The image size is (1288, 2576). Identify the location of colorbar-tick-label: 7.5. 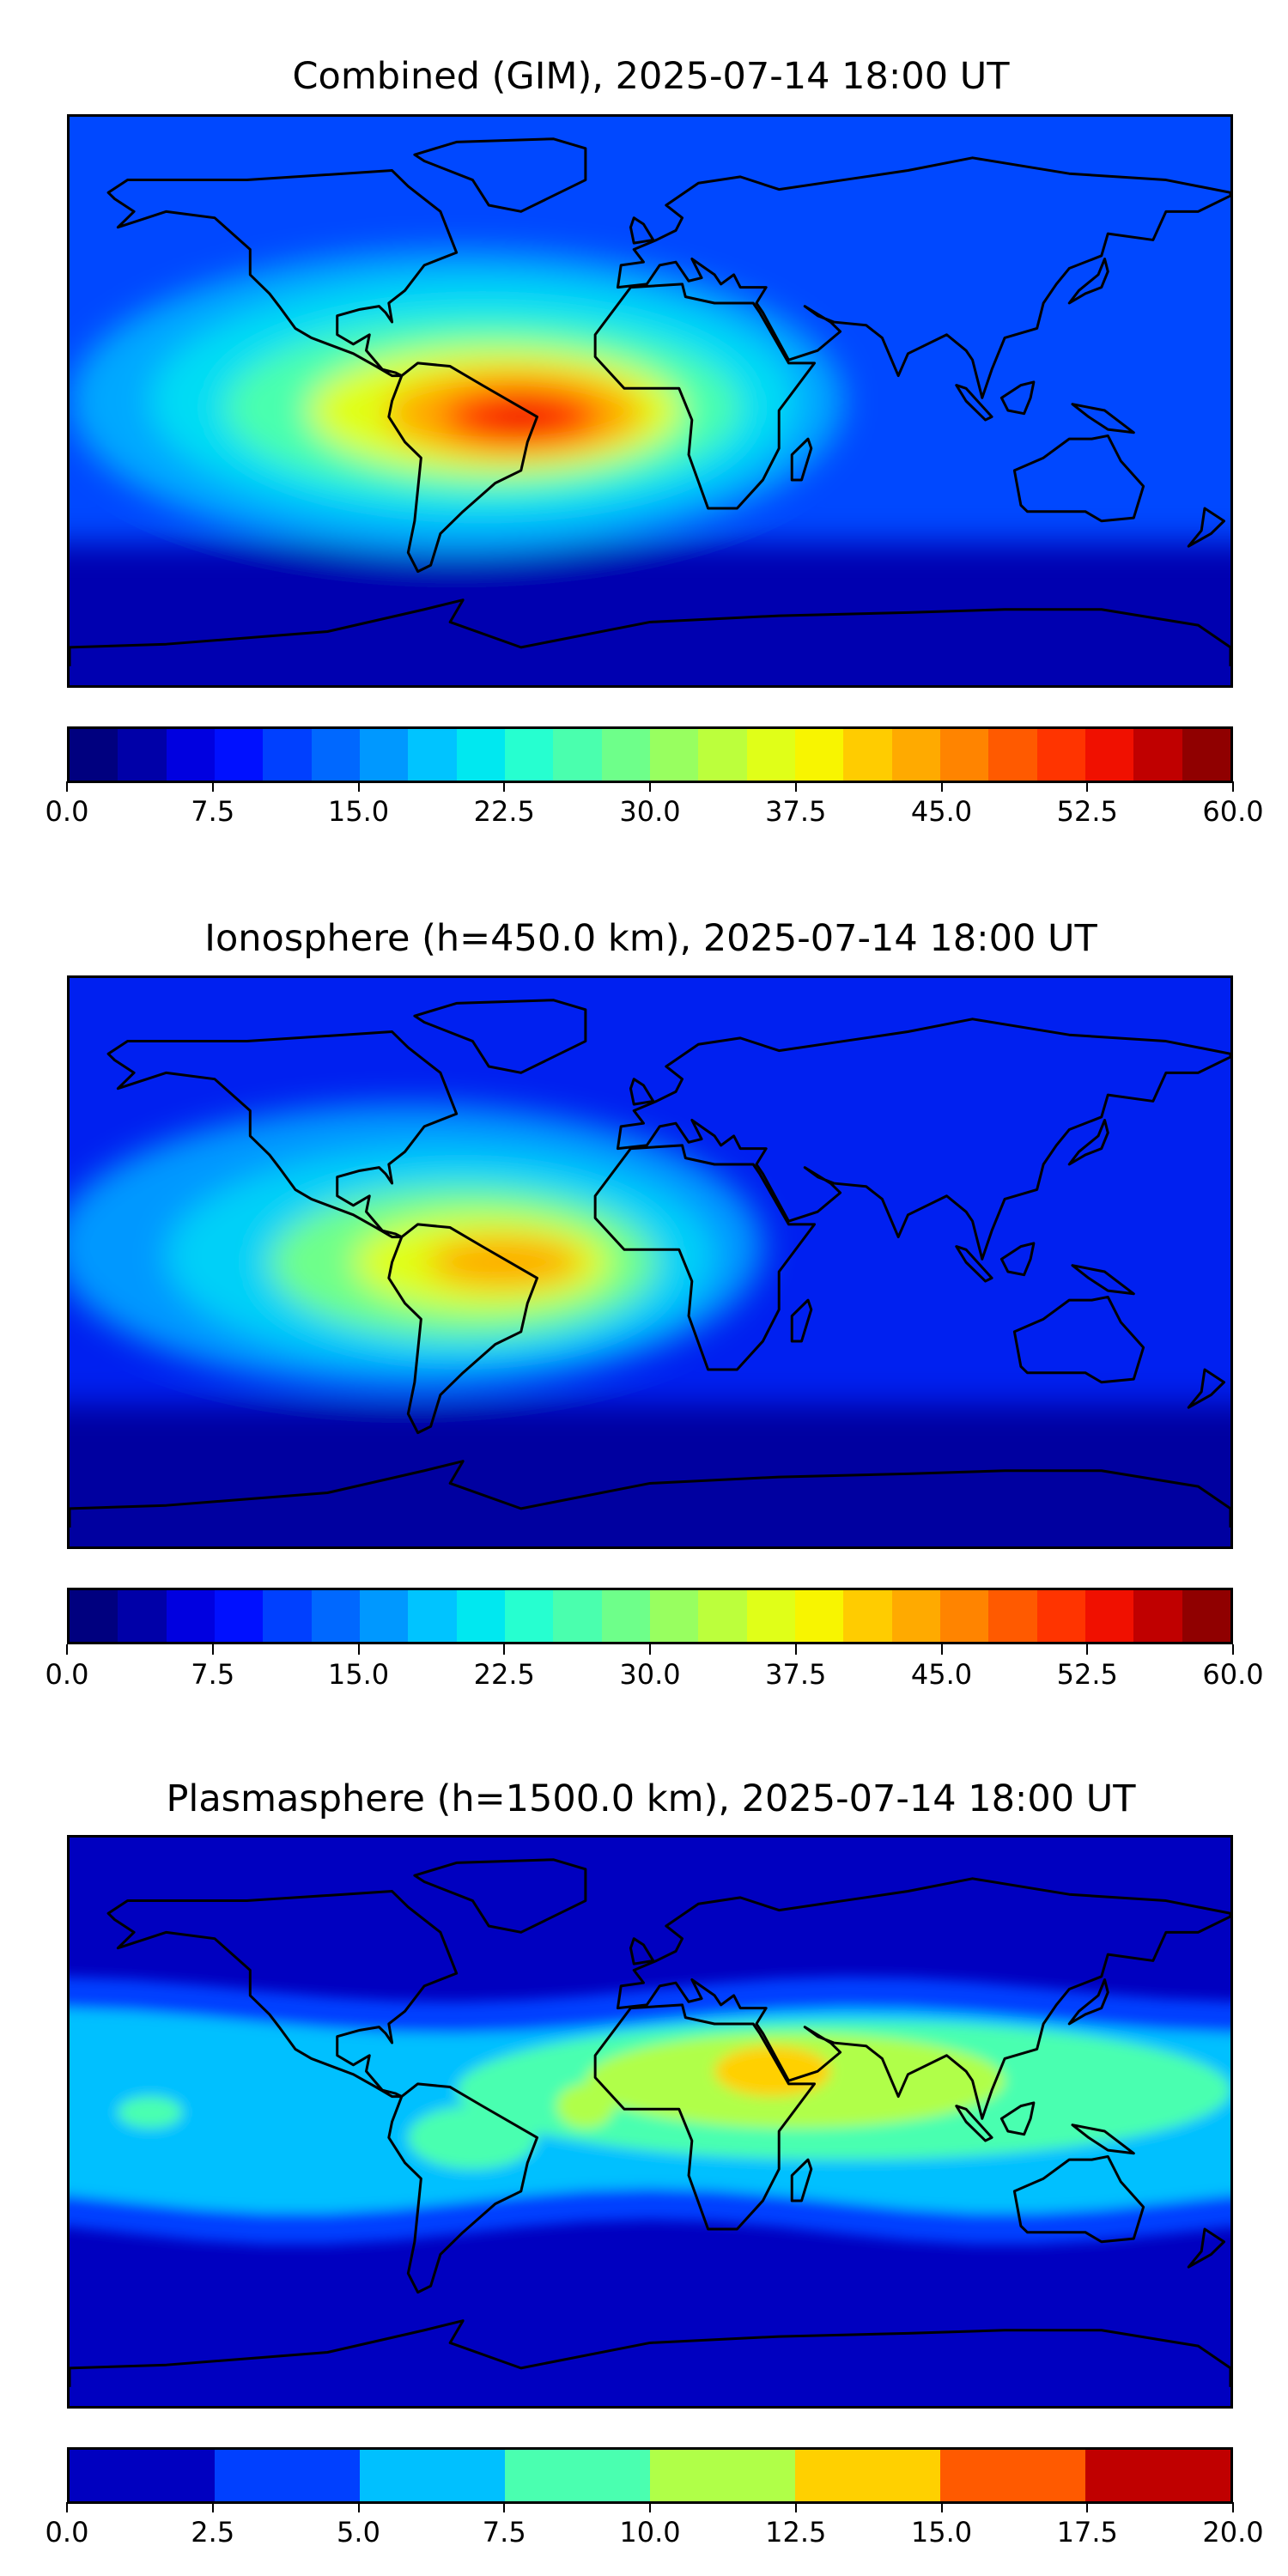
(213, 812).